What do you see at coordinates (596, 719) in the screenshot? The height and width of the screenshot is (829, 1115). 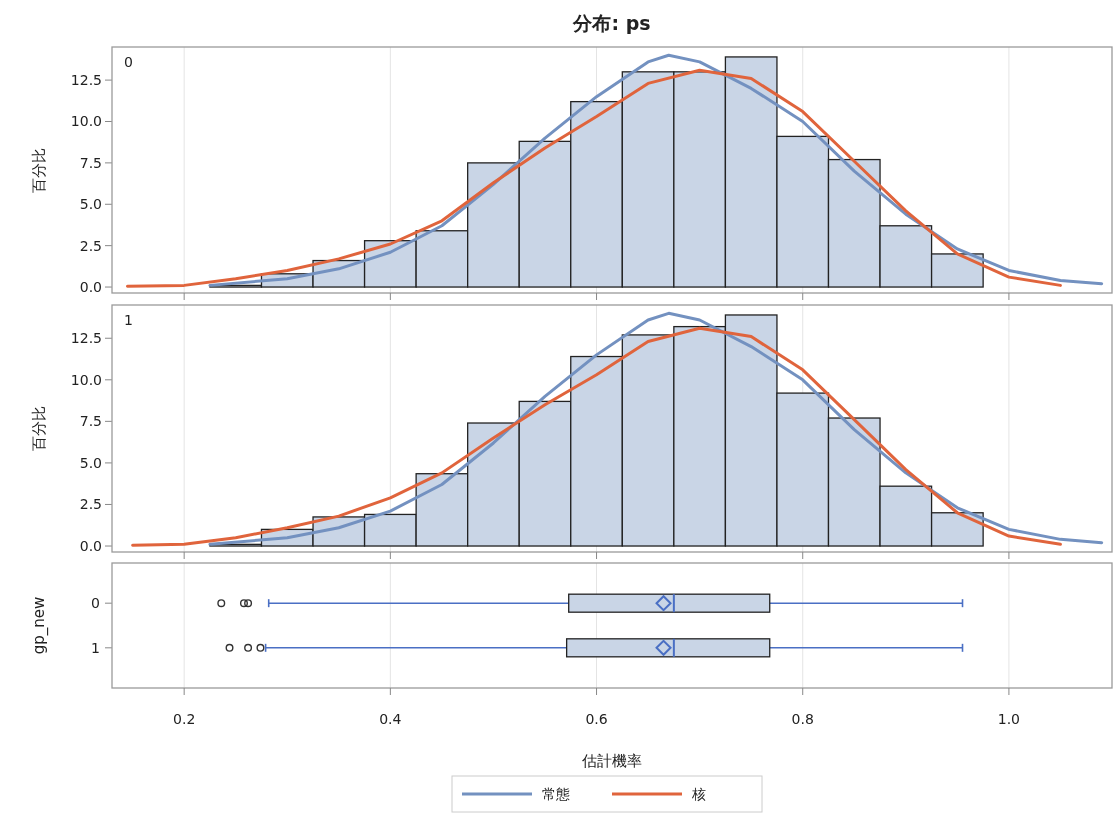 I see `x-tick-label: 0.6` at bounding box center [596, 719].